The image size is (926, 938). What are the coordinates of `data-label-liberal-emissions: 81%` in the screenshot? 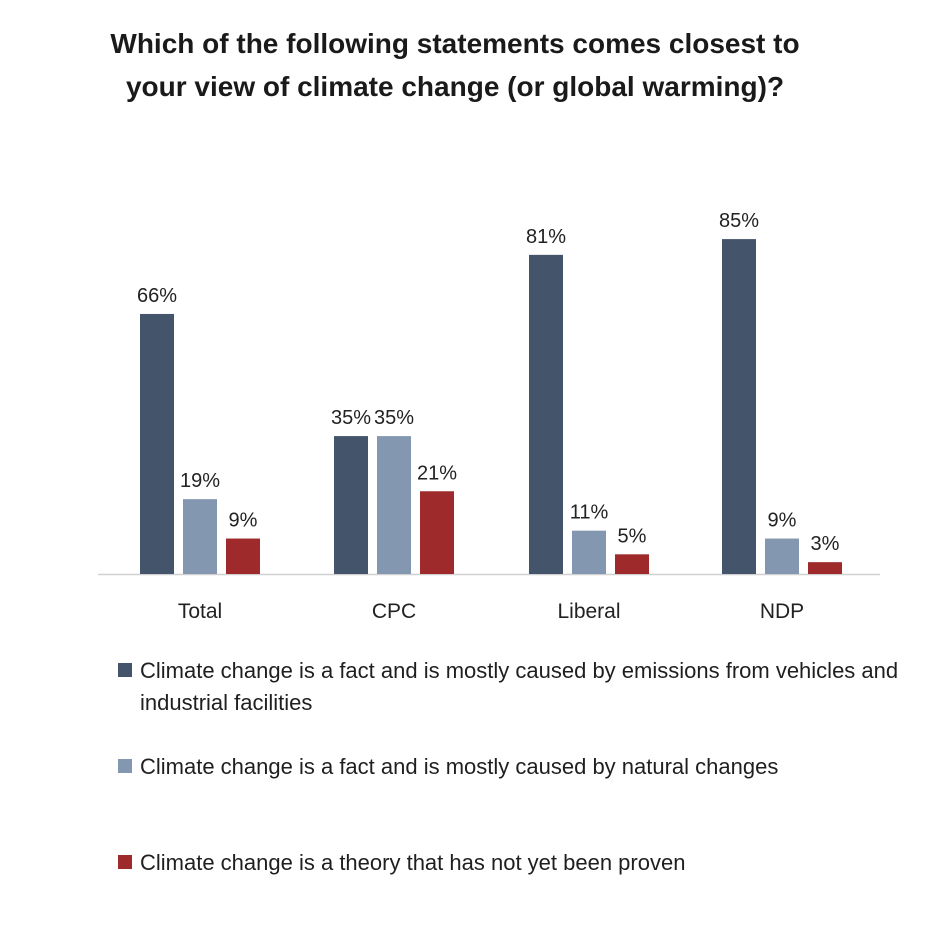 It's located at (546, 237).